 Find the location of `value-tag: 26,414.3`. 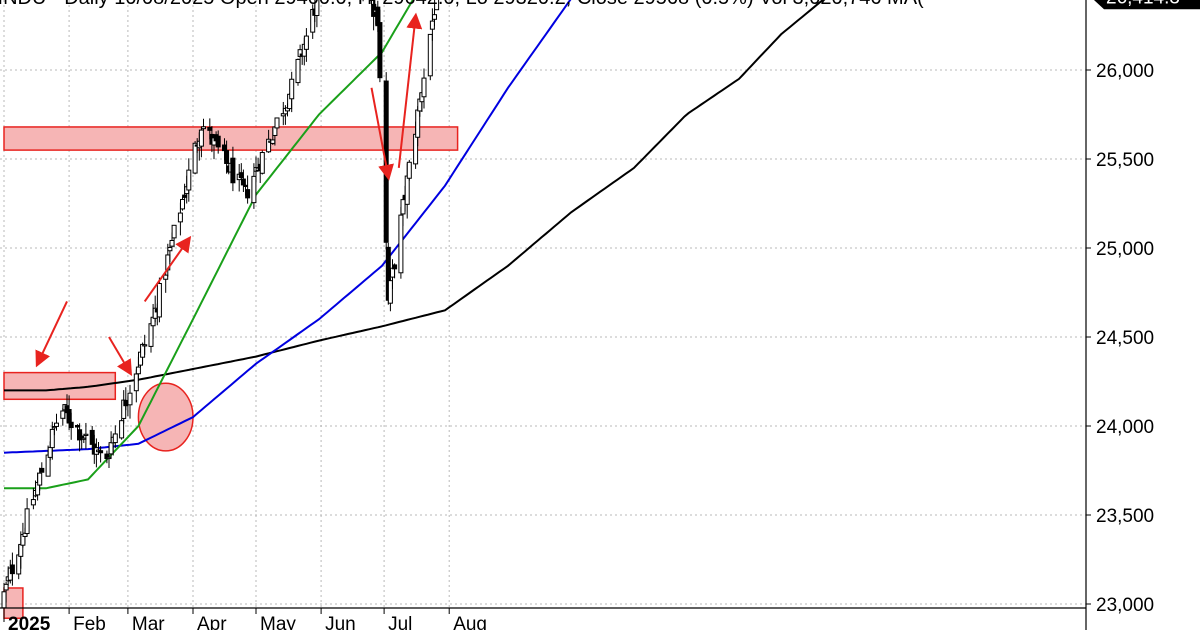

value-tag: 26,414.3 is located at coordinates (1145, 4).